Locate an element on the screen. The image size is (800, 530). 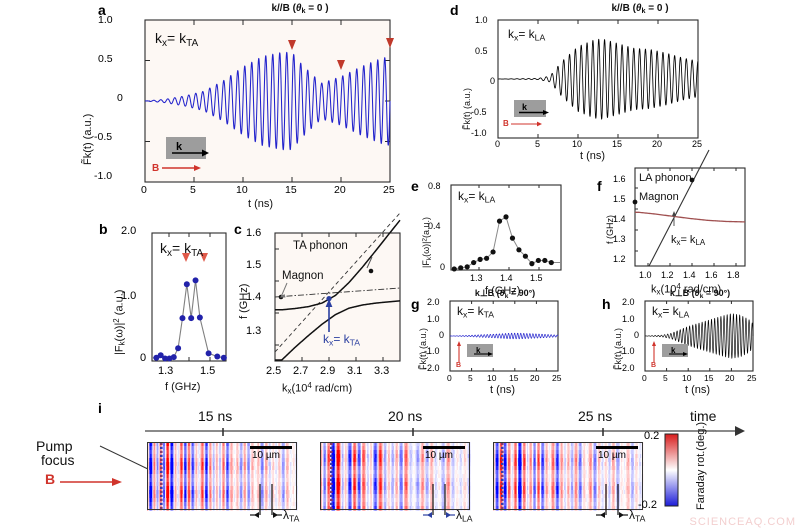
panel-c-ytick-2: 1.4 is located at coordinates (254, 297).